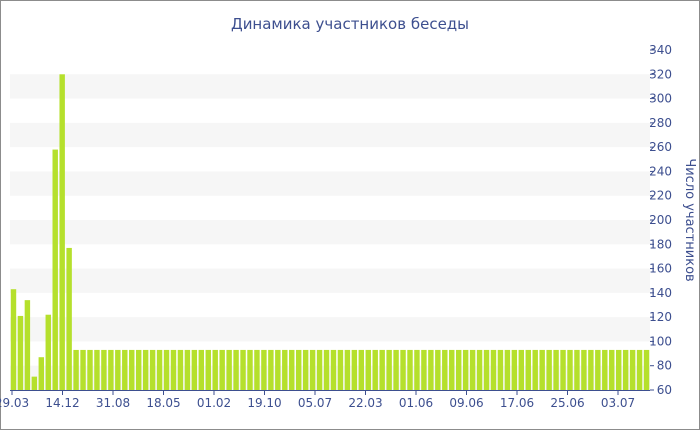 The width and height of the screenshot is (700, 430). Describe the element at coordinates (660, 147) in the screenshot. I see `y-tick-label: 260` at that location.